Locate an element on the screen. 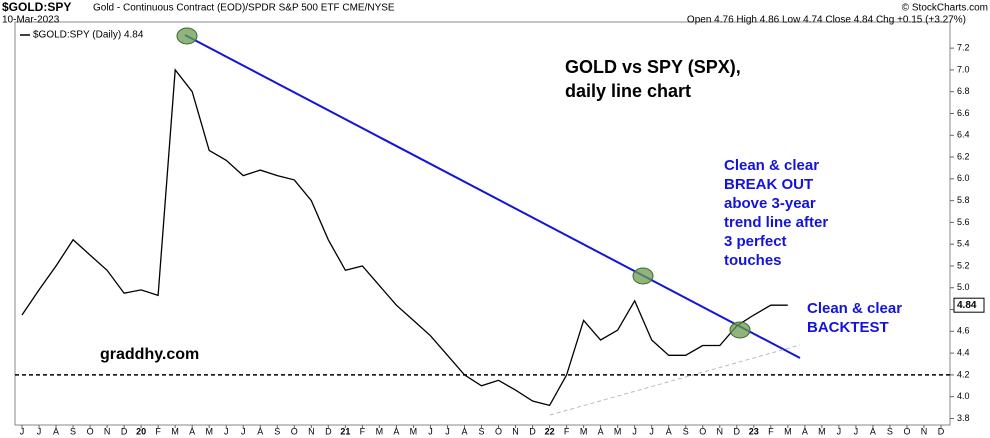 This screenshot has width=990, height=438. x-tick-label: 20 is located at coordinates (141, 431).